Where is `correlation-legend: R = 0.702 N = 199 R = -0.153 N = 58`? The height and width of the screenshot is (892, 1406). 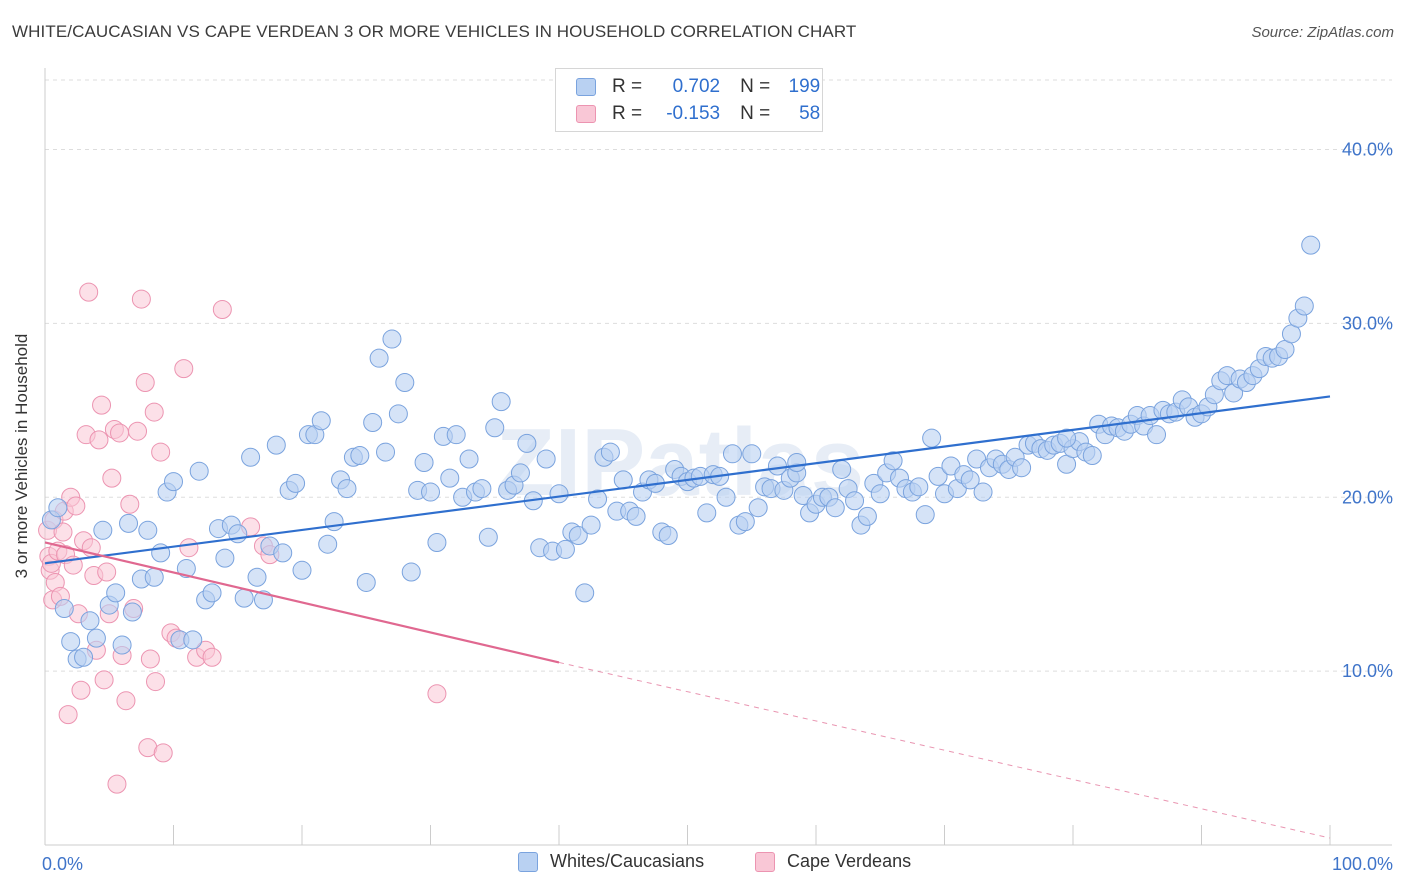
correlation-legend: R = 0.702 N = 199 R = -0.153 N = 58 is located at coordinates (689, 100).